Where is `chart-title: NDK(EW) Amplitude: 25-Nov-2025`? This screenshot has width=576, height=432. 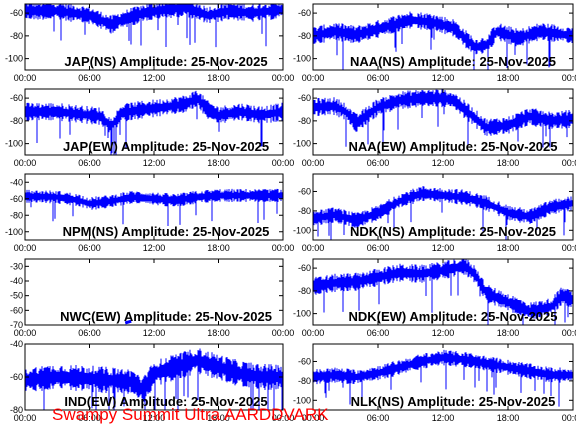 chart-title: NDK(EW) Amplitude: 25-Nov-2025 is located at coordinates (453, 316).